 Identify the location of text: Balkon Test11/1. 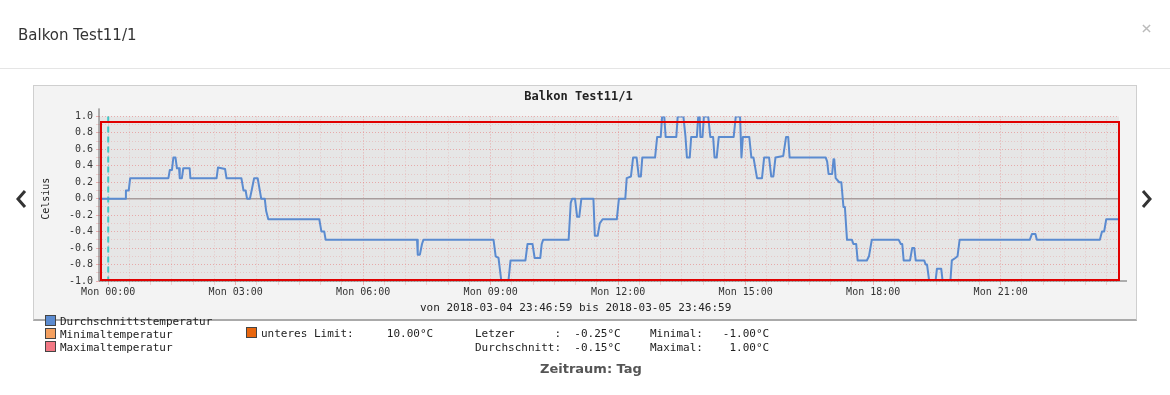
(77, 35).